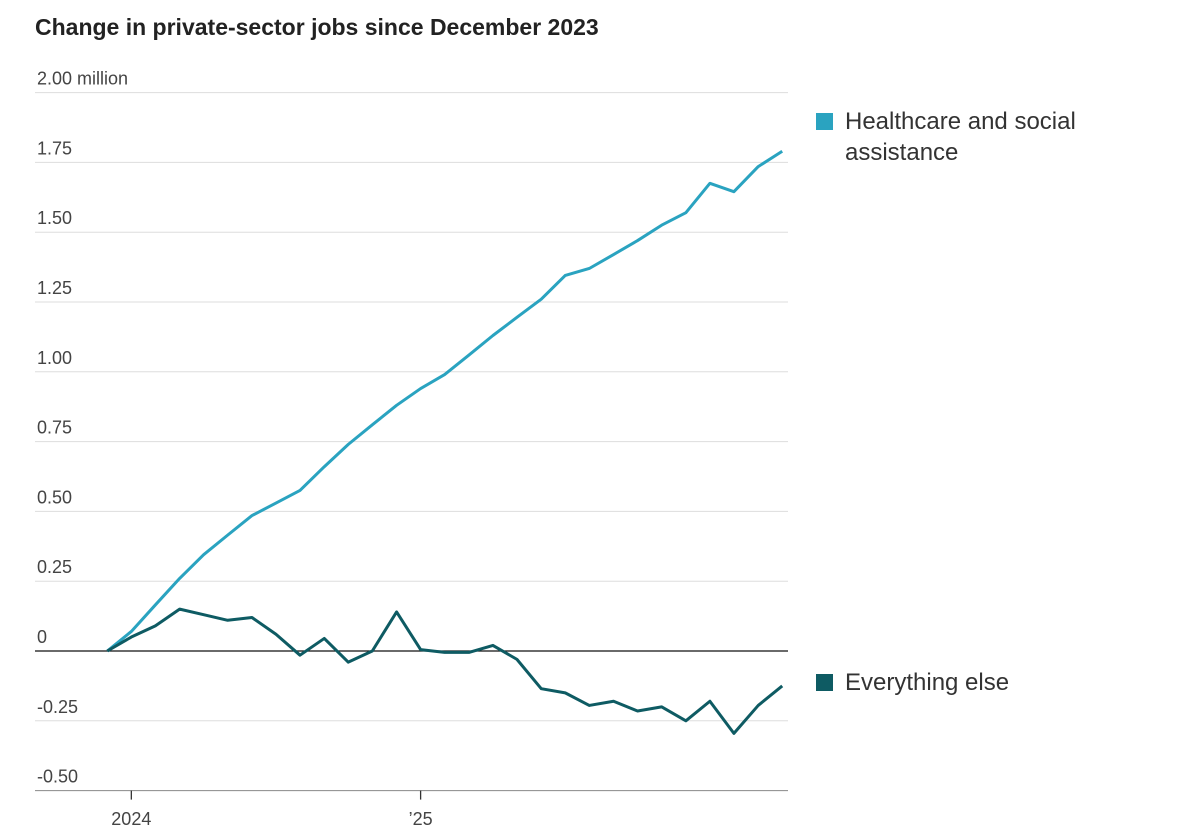 The height and width of the screenshot is (830, 1200). Describe the element at coordinates (421, 819) in the screenshot. I see `x-tick-label: ’25` at that location.